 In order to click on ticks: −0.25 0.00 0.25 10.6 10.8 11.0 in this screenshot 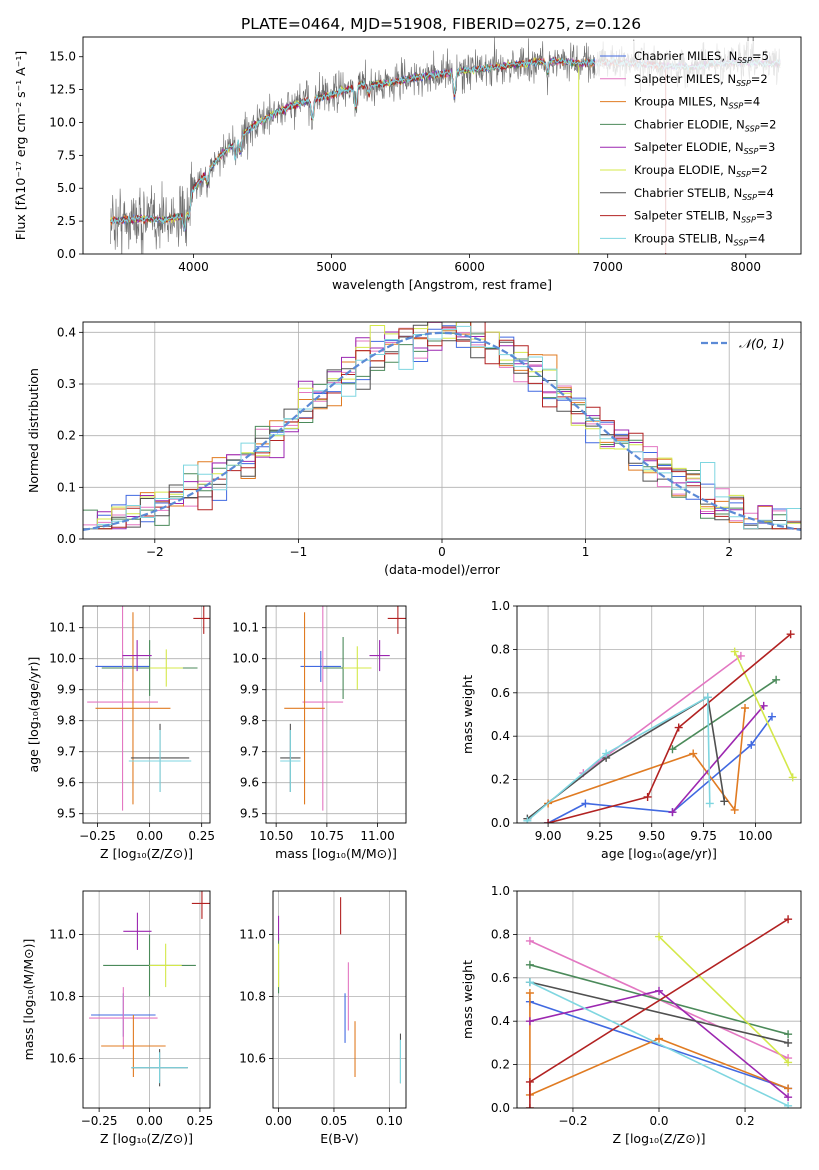, I will do `click(131, 1027)`.